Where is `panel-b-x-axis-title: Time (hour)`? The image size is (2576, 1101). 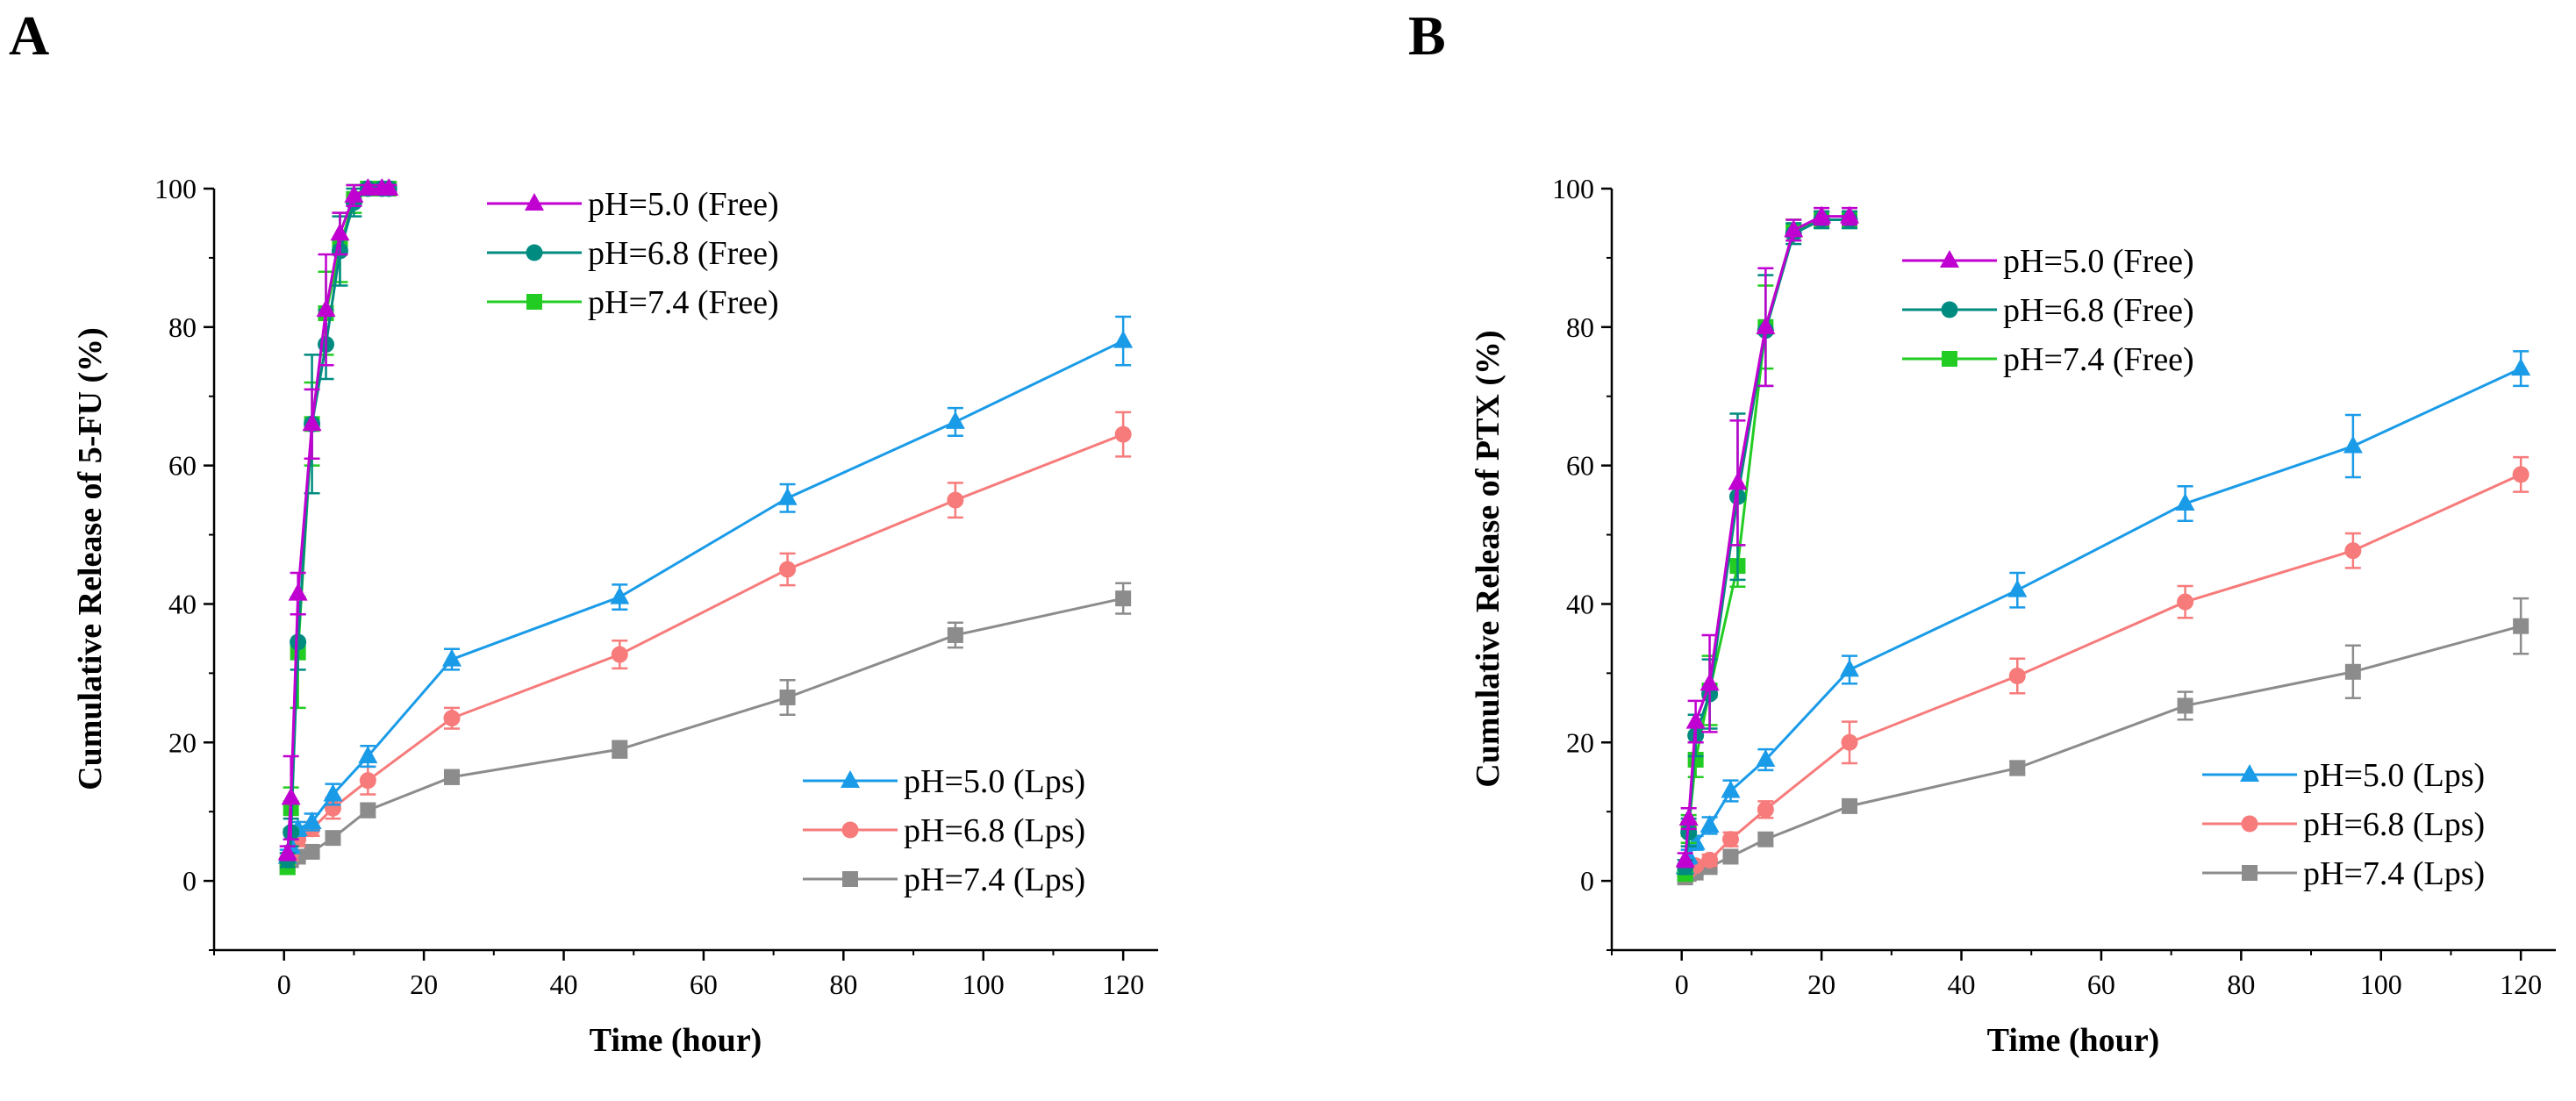 panel-b-x-axis-title: Time (hour) is located at coordinates (2073, 1040).